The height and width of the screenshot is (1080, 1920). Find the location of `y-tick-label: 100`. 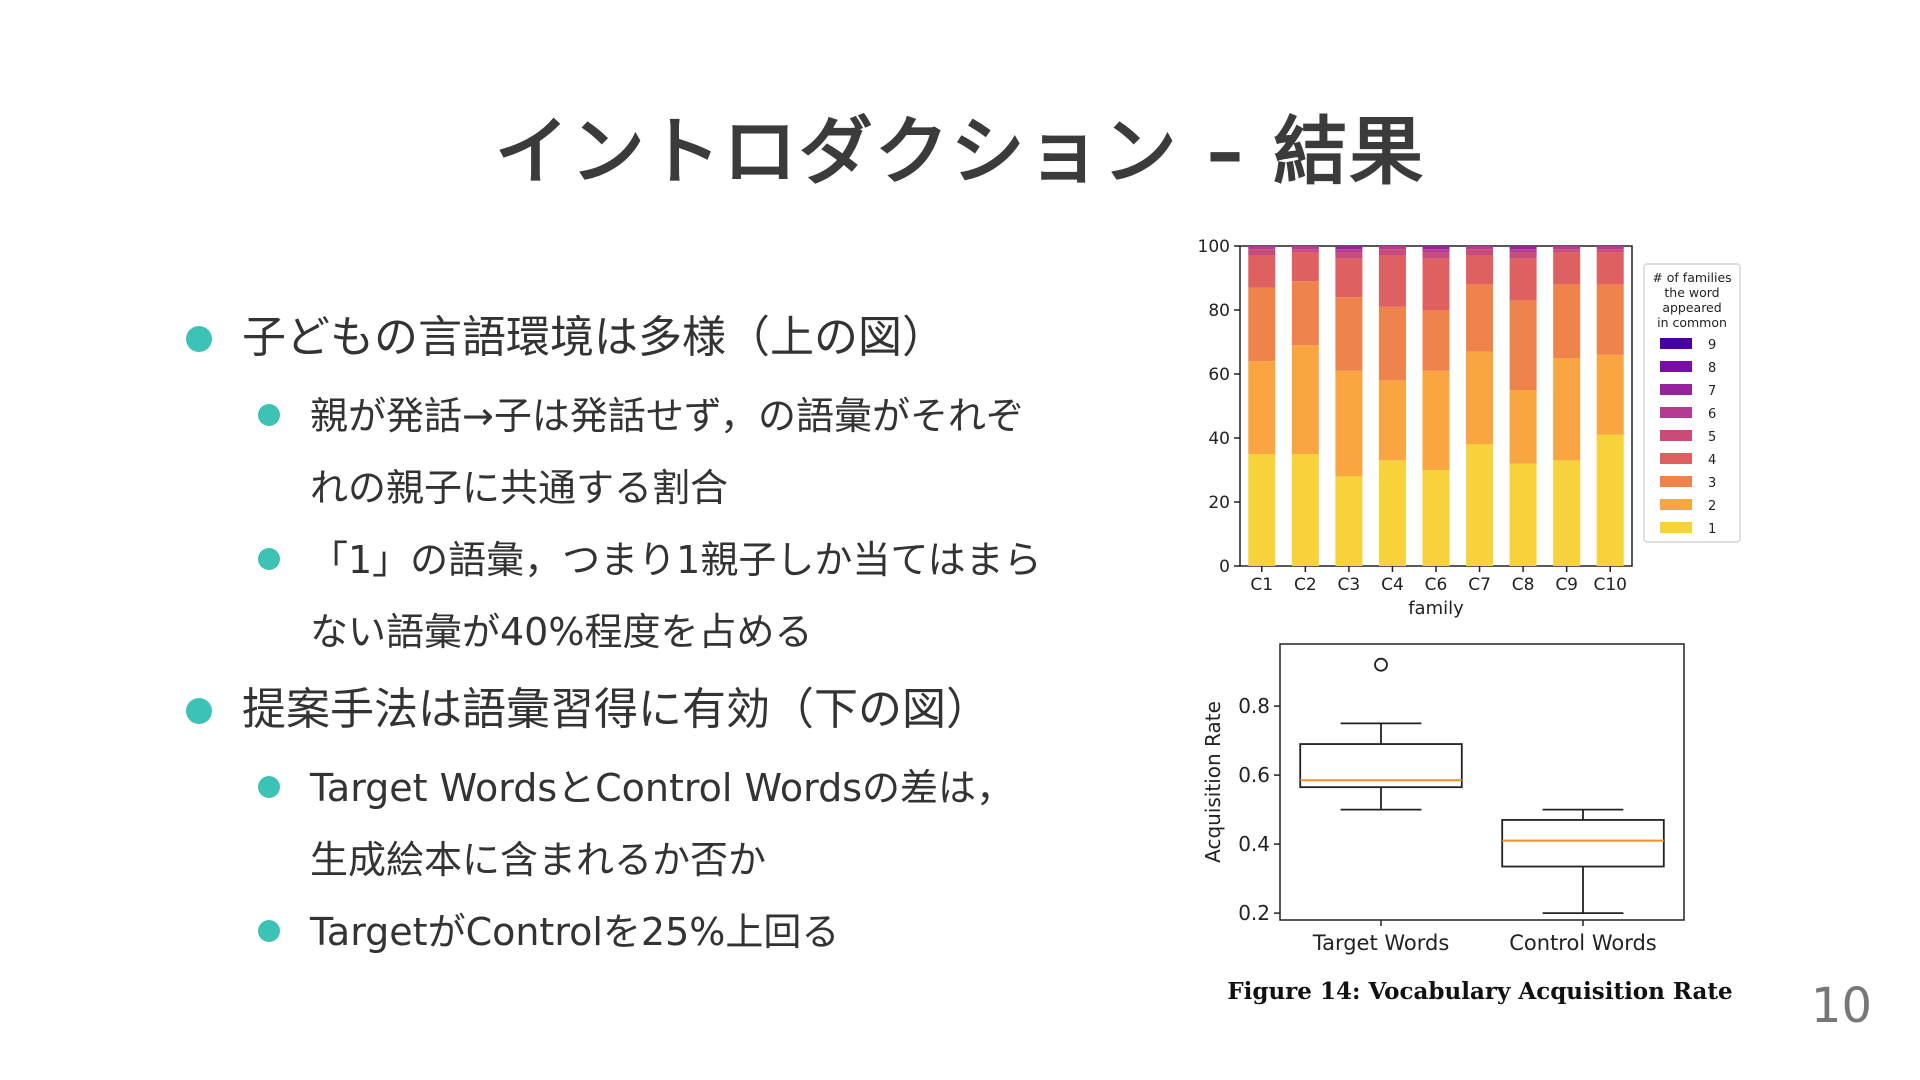

y-tick-label: 100 is located at coordinates (1214, 247).